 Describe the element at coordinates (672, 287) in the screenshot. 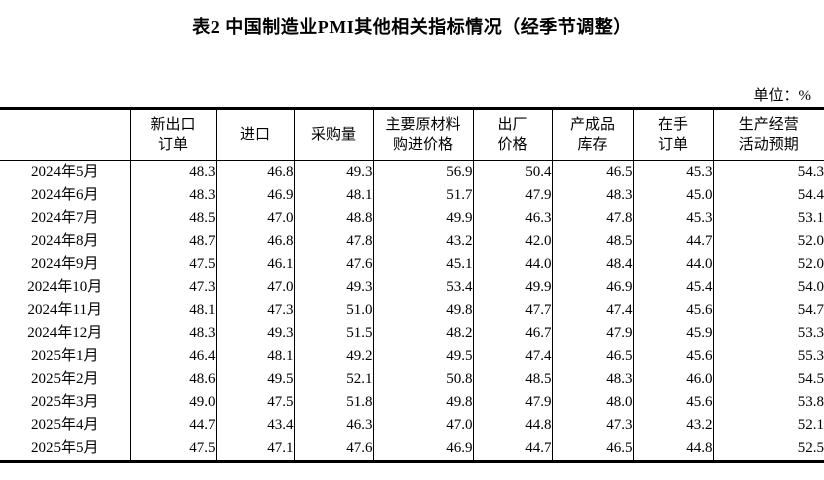

I see `cell-value: 45.4` at that location.